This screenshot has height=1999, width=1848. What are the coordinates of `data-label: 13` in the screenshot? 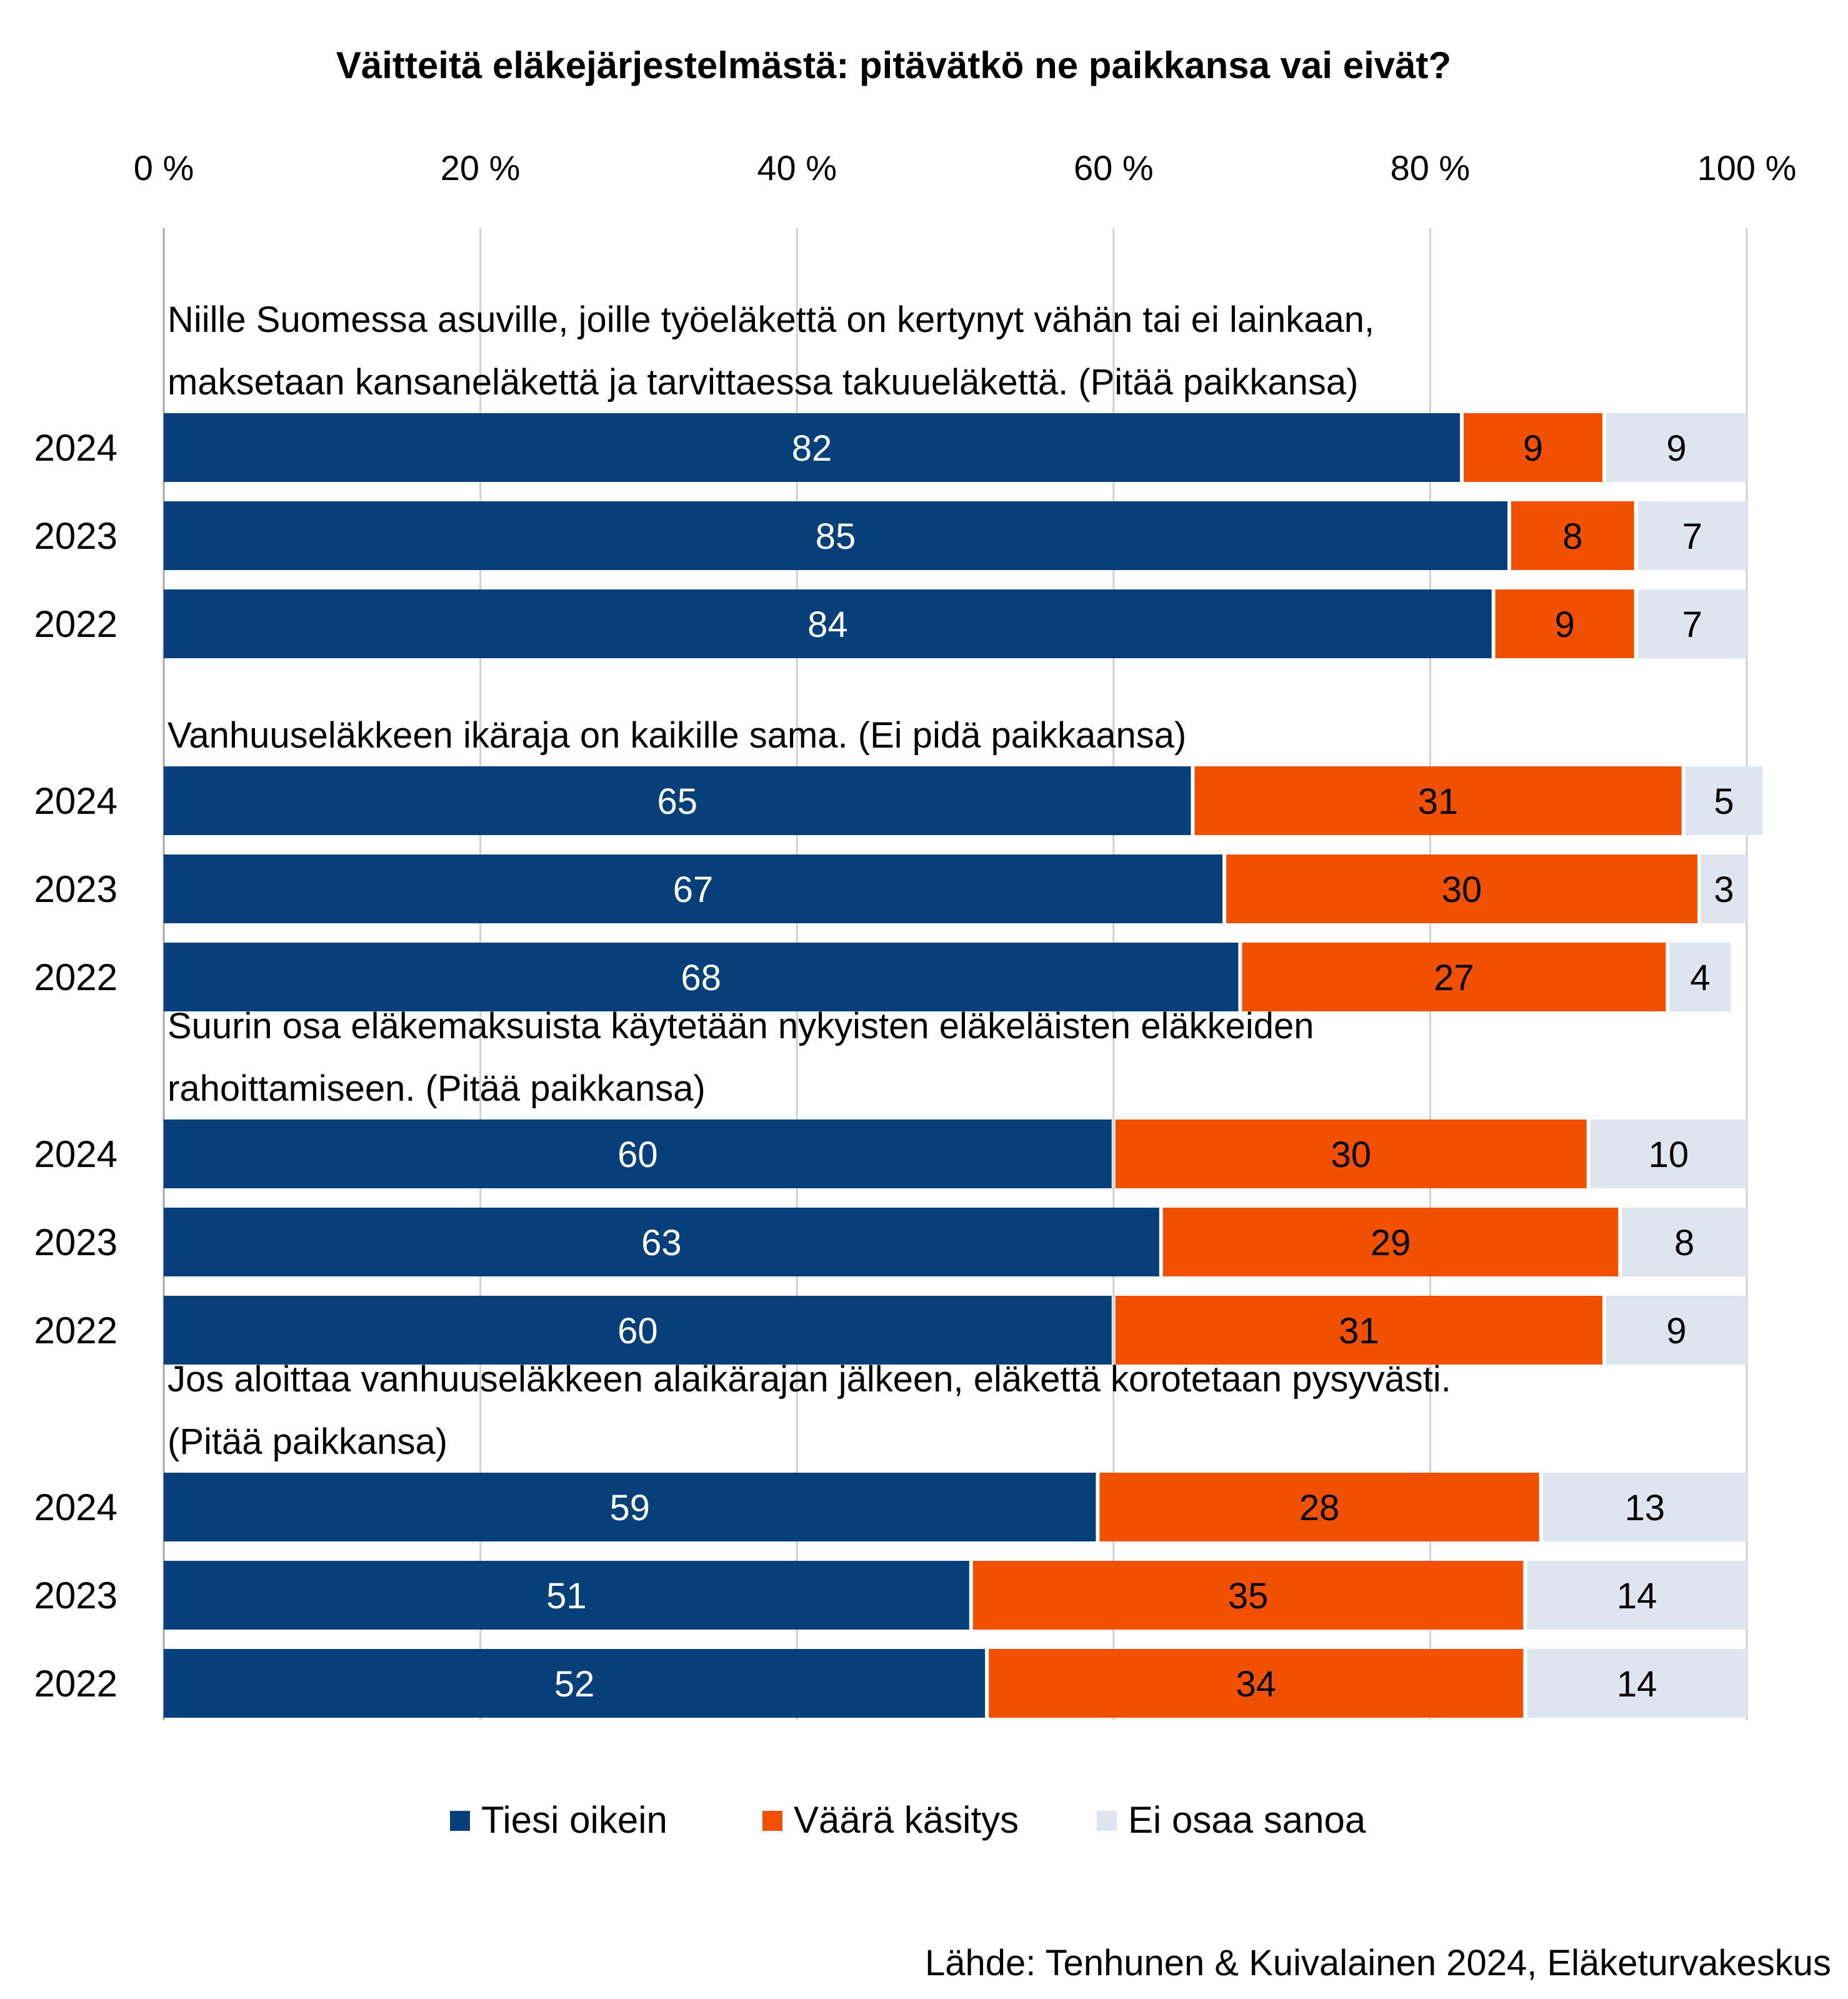 It's located at (1645, 1508).